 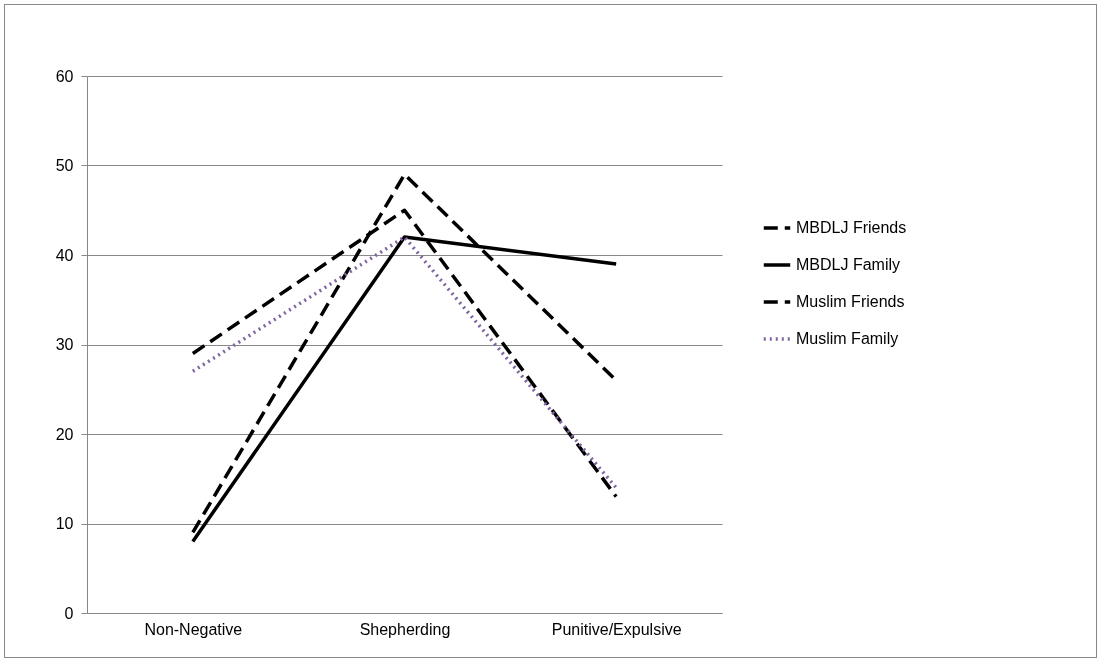 I want to click on x-tick-label: Punitive/Expulsive, so click(x=616, y=629).